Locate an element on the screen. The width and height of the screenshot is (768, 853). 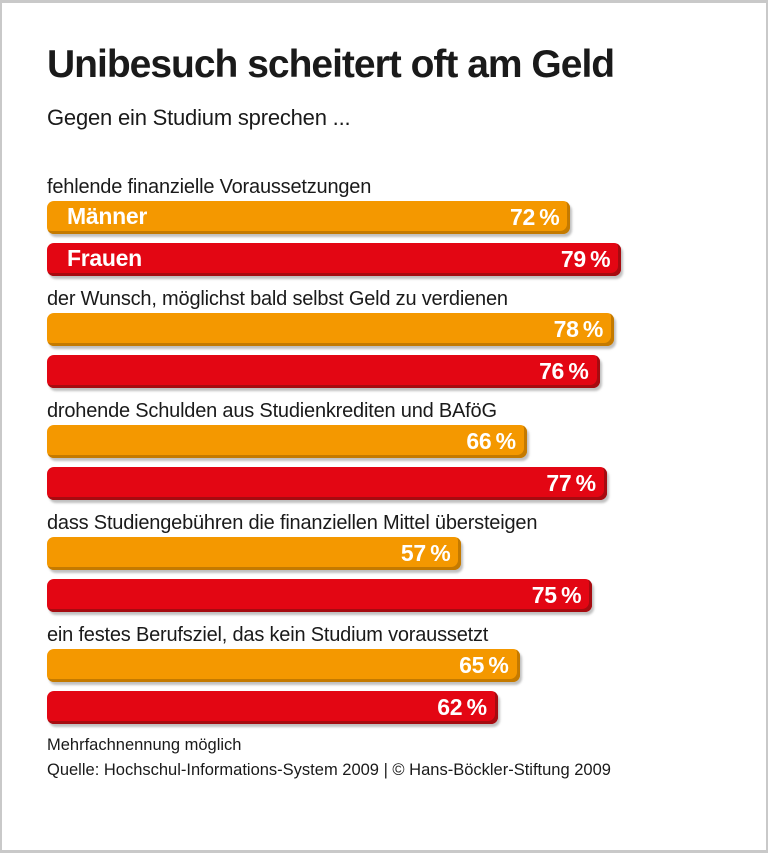
page-title: Unibesuch scheitert oft am Geld is located at coordinates (331, 64).